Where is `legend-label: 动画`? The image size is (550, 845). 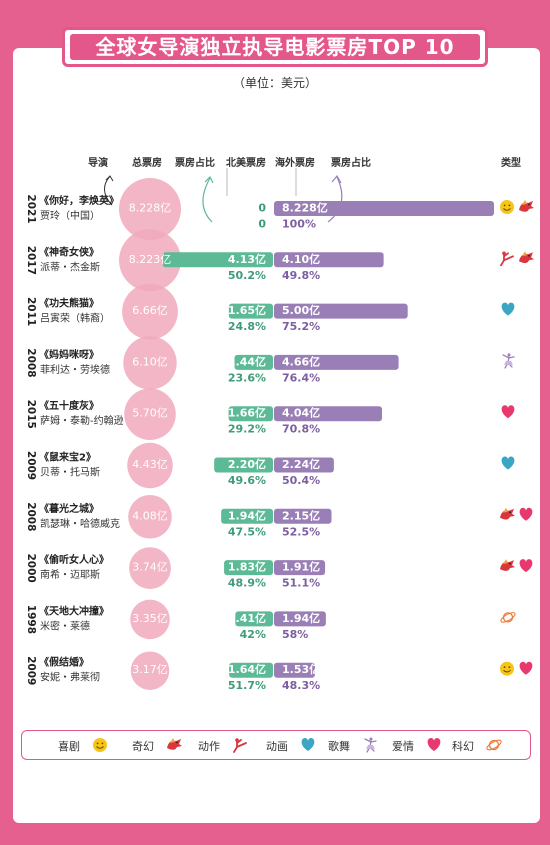 legend-label: 动画 is located at coordinates (277, 746).